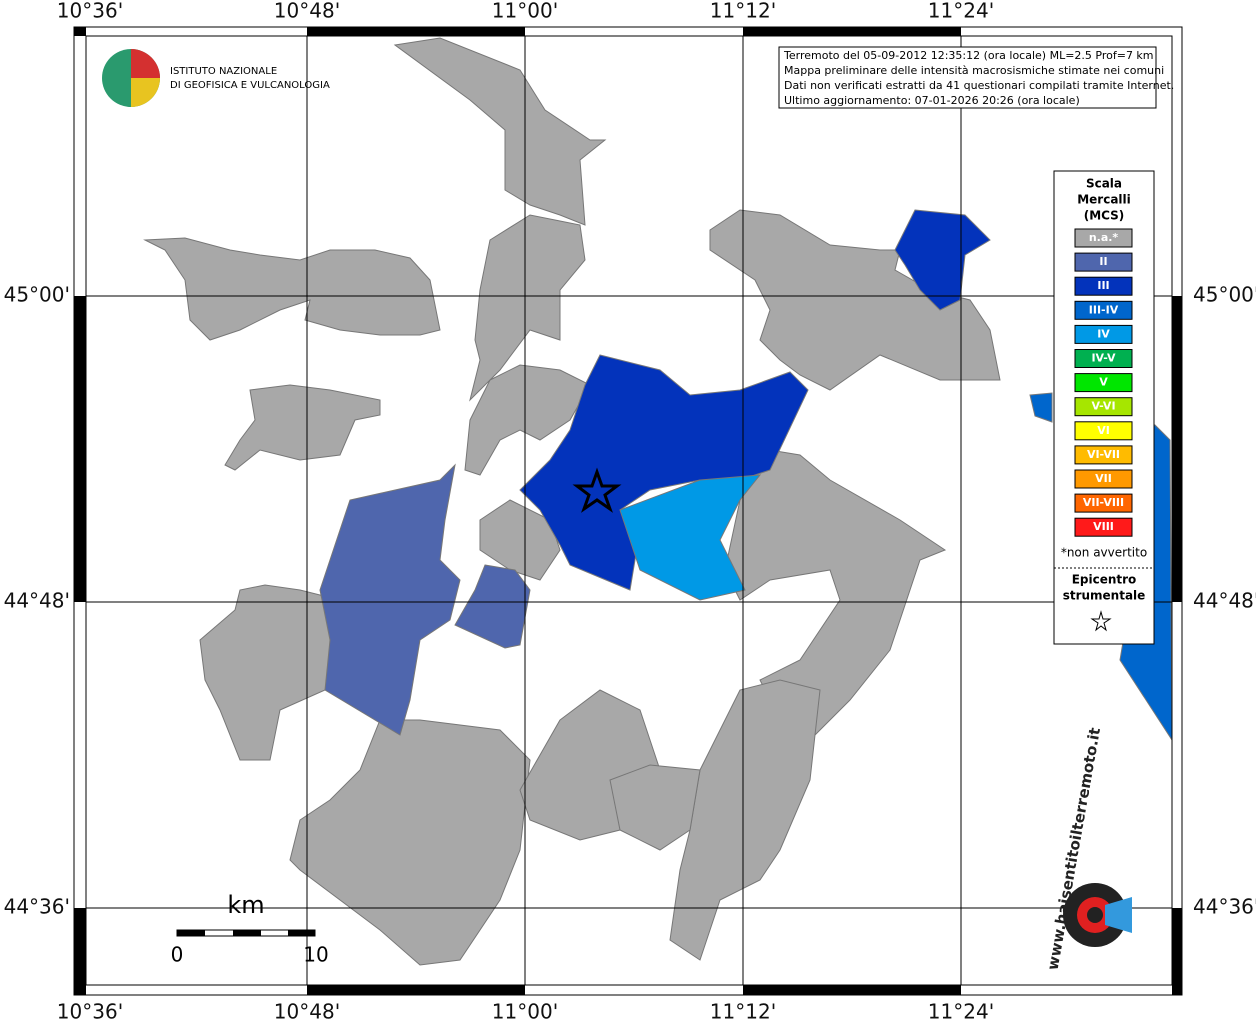 The image size is (1256, 1024). What do you see at coordinates (1104, 184) in the screenshot?
I see `legend-title: Scala` at bounding box center [1104, 184].